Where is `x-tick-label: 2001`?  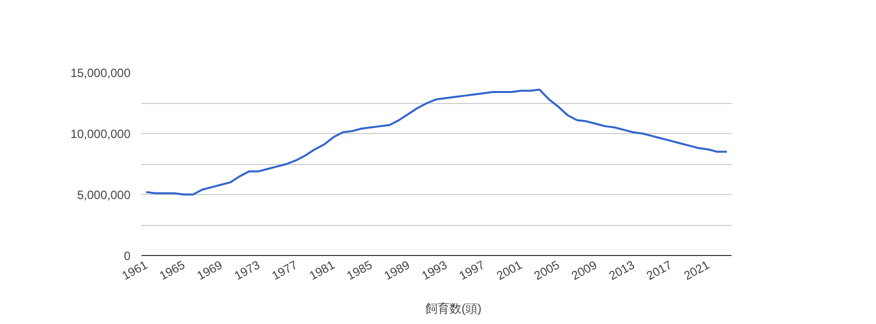 x-tick-label: 2001 is located at coordinates (509, 270).